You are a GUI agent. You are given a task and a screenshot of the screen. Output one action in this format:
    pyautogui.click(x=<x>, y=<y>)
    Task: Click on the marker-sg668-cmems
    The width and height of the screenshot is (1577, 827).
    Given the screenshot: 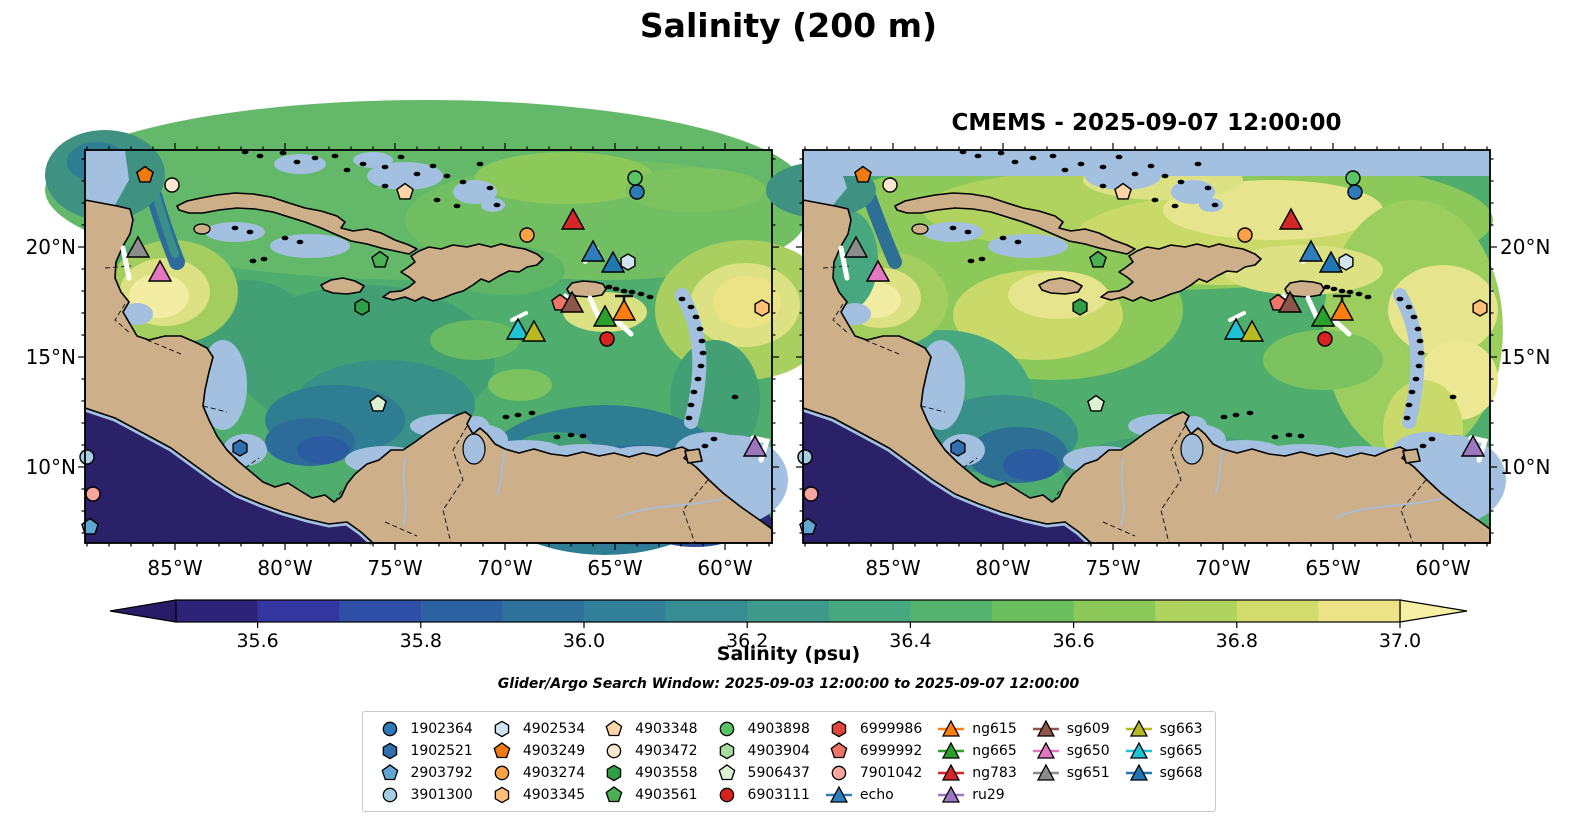 What is the action you would take?
    pyautogui.click(x=1331, y=261)
    